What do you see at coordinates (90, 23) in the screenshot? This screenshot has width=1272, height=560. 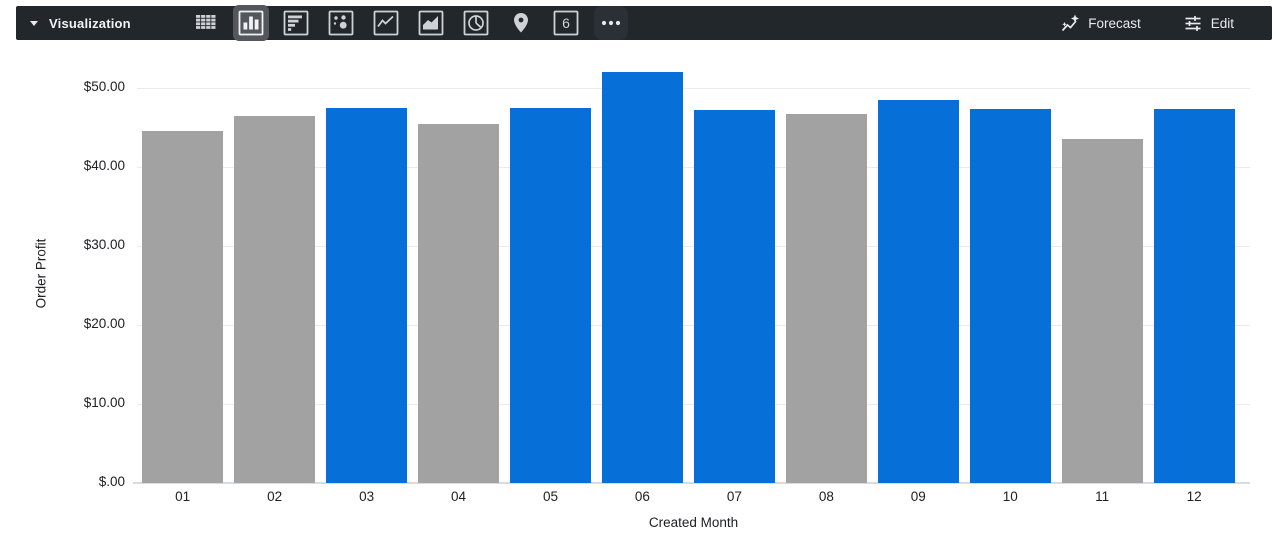 I see `toolbar-title: Visualization` at bounding box center [90, 23].